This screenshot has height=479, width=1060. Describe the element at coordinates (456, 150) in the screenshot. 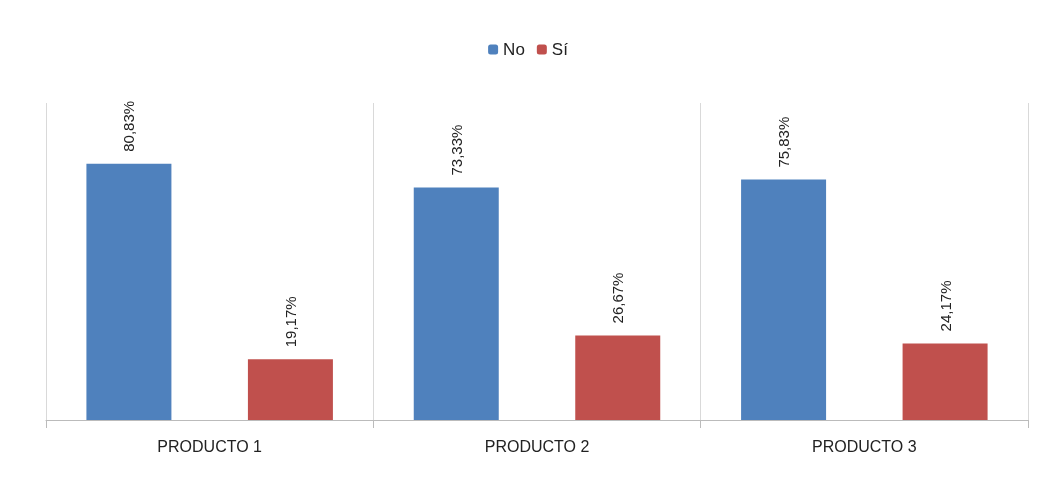

I see `data-label: 73,33%` at that location.